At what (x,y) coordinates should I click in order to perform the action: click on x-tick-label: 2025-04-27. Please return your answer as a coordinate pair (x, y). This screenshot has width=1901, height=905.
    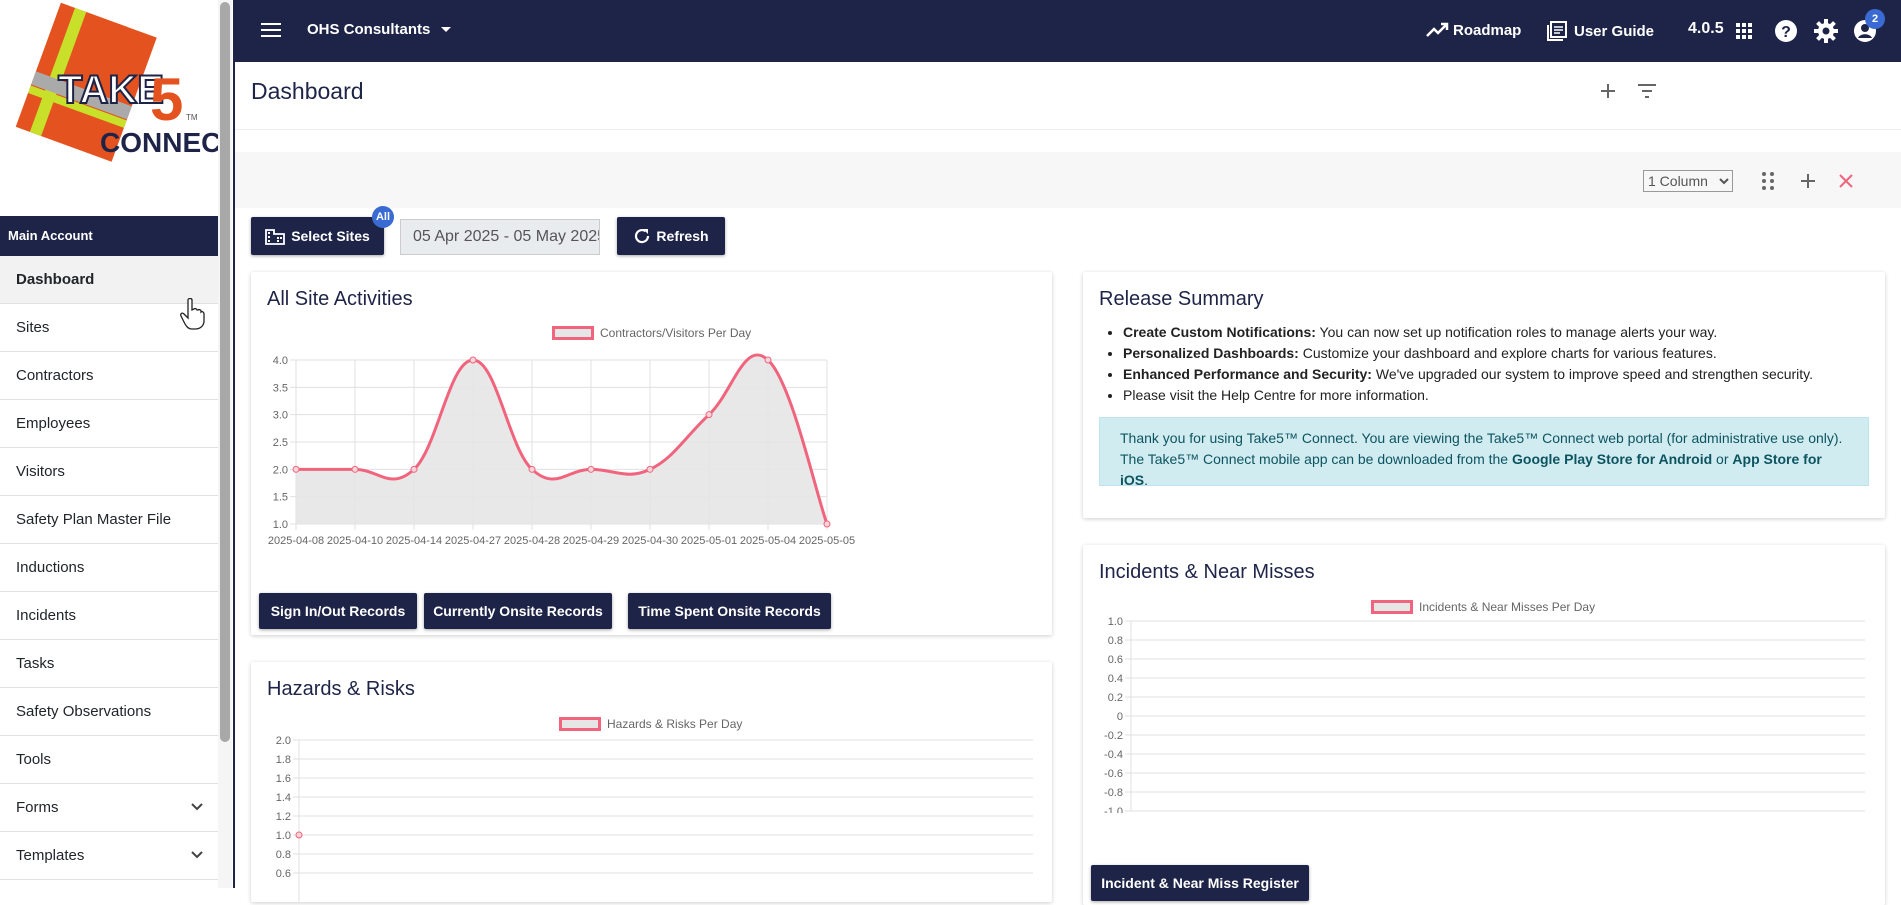
    Looking at the image, I should click on (473, 541).